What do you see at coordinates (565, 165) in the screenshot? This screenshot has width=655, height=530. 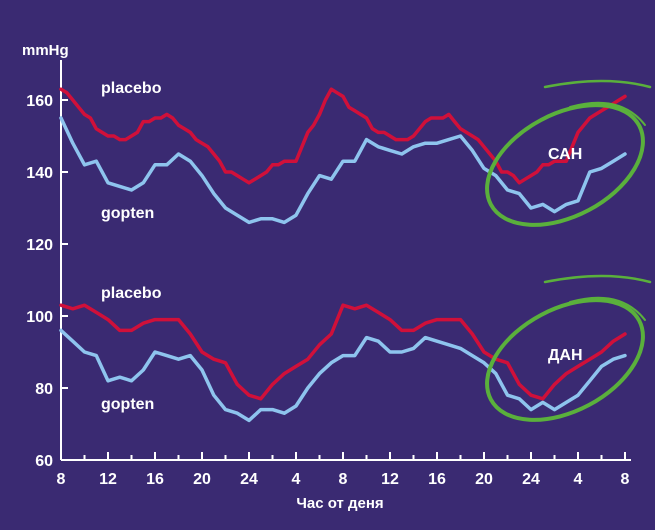 I see `highlight-ellipse-systolic-ring` at bounding box center [565, 165].